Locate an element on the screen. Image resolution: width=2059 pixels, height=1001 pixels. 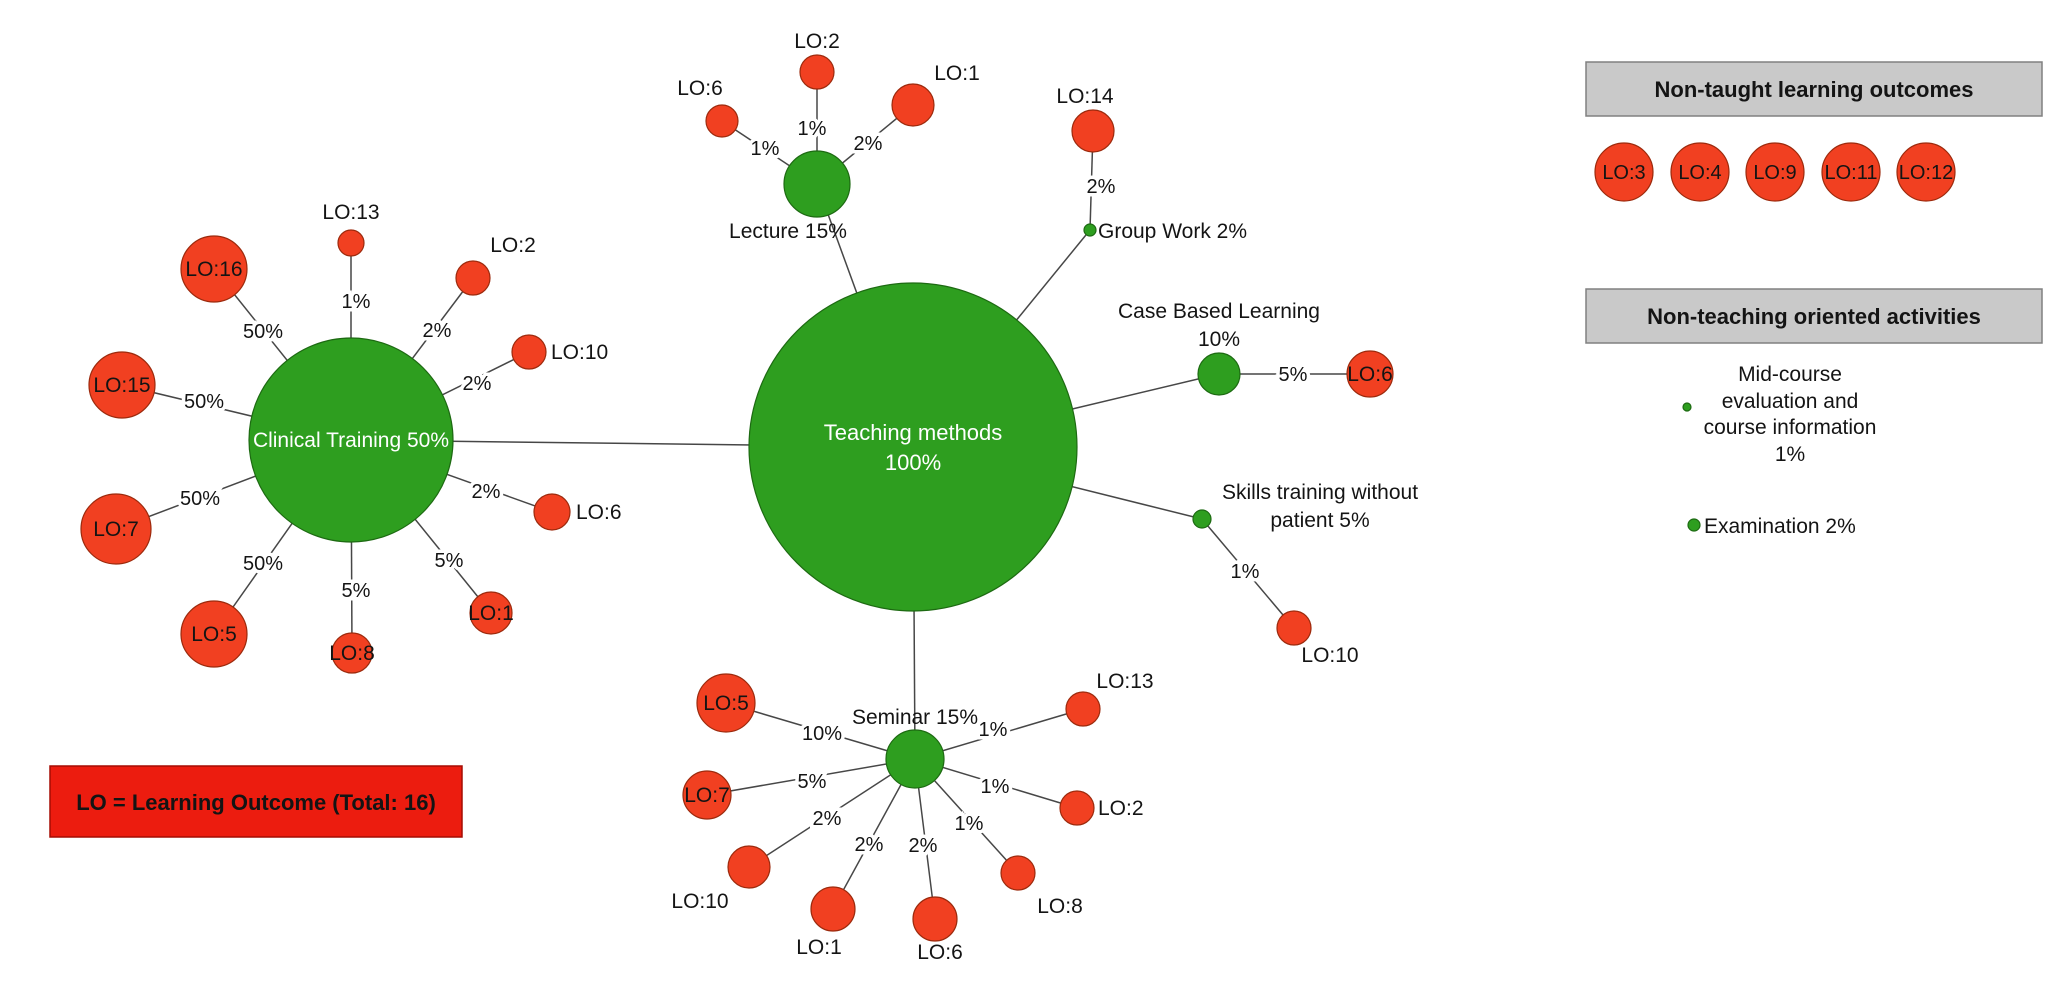
node-mid-course-dot is located at coordinates (1687, 407).